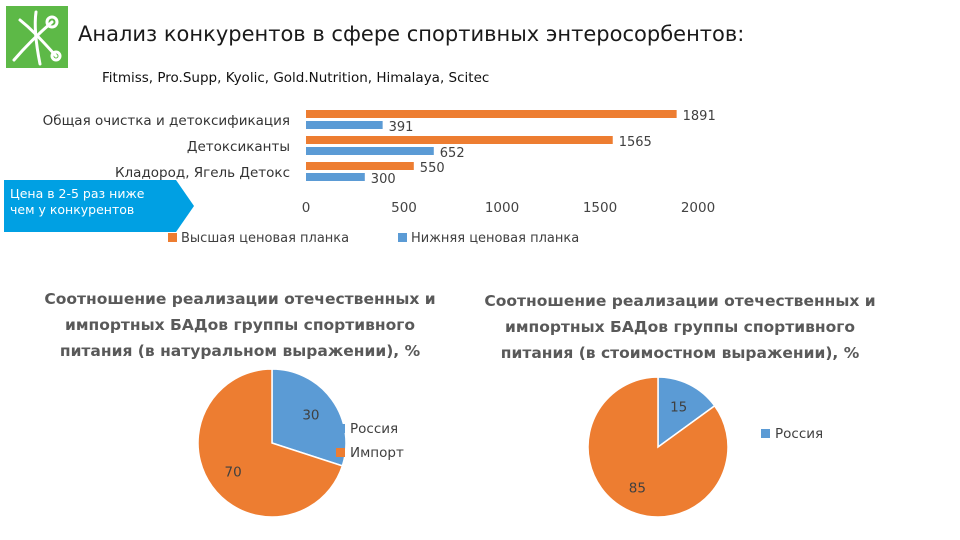 Image resolution: width=960 pixels, height=540 pixels. I want to click on category-label: Общая очистка и детоксификация, so click(166, 121).